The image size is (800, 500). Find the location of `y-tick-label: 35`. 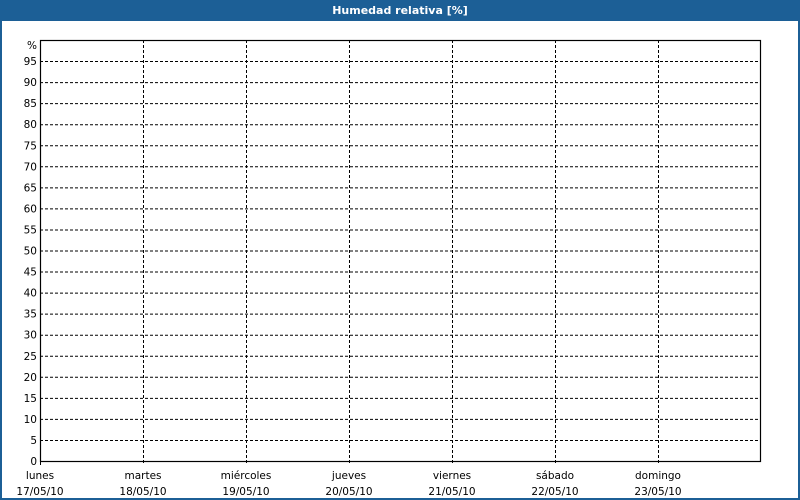

y-tick-label: 35 is located at coordinates (30, 315).